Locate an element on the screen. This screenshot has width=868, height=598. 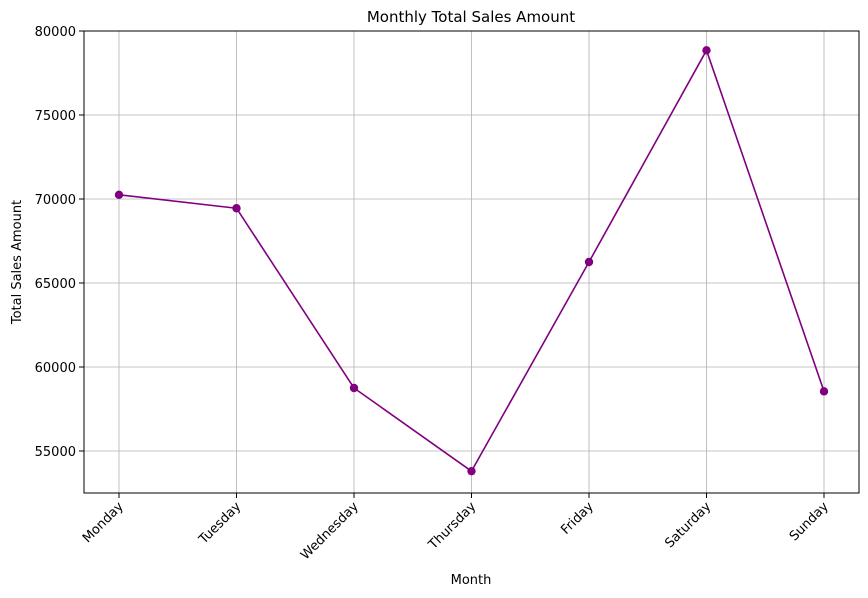
data-point-wednesday is located at coordinates (354, 388).